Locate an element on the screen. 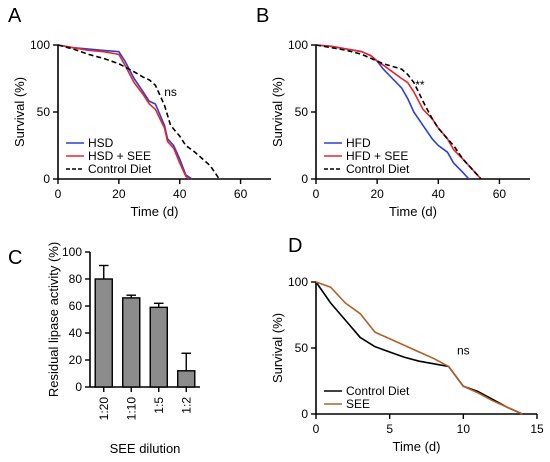  panel-label-C: C is located at coordinates (15, 258).